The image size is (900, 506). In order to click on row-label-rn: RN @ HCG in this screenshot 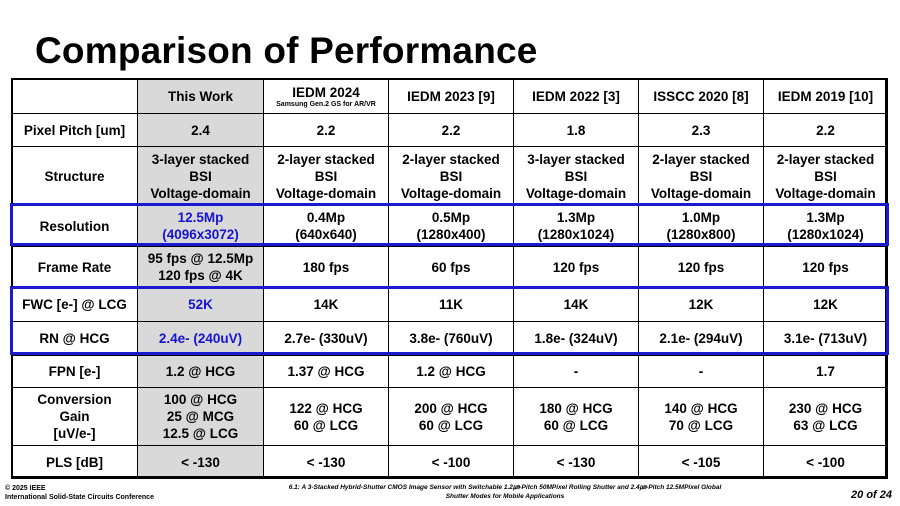, I will do `click(74, 338)`.